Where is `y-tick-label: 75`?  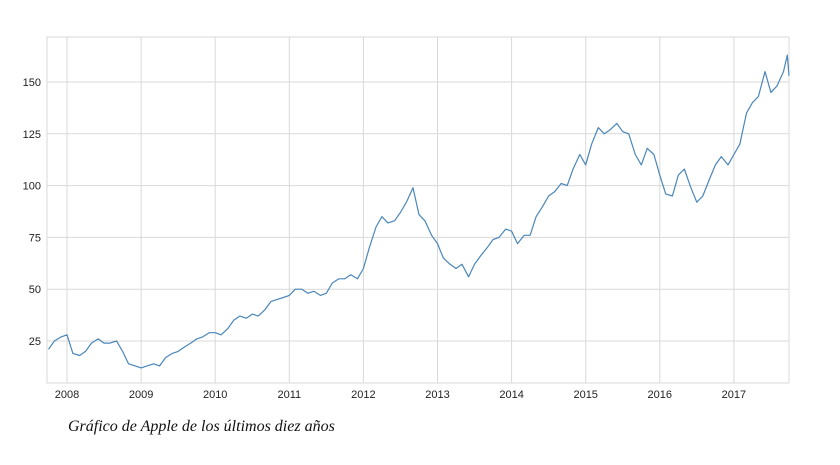
y-tick-label: 75 is located at coordinates (35, 238).